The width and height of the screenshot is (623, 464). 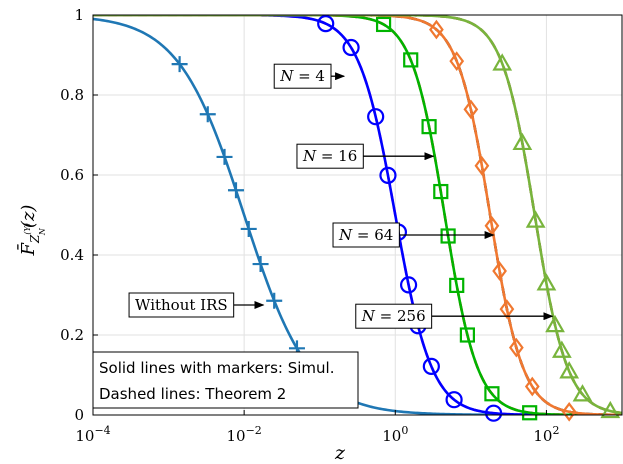 I want to click on annotation-without-label: Without IRS, so click(x=181, y=305).